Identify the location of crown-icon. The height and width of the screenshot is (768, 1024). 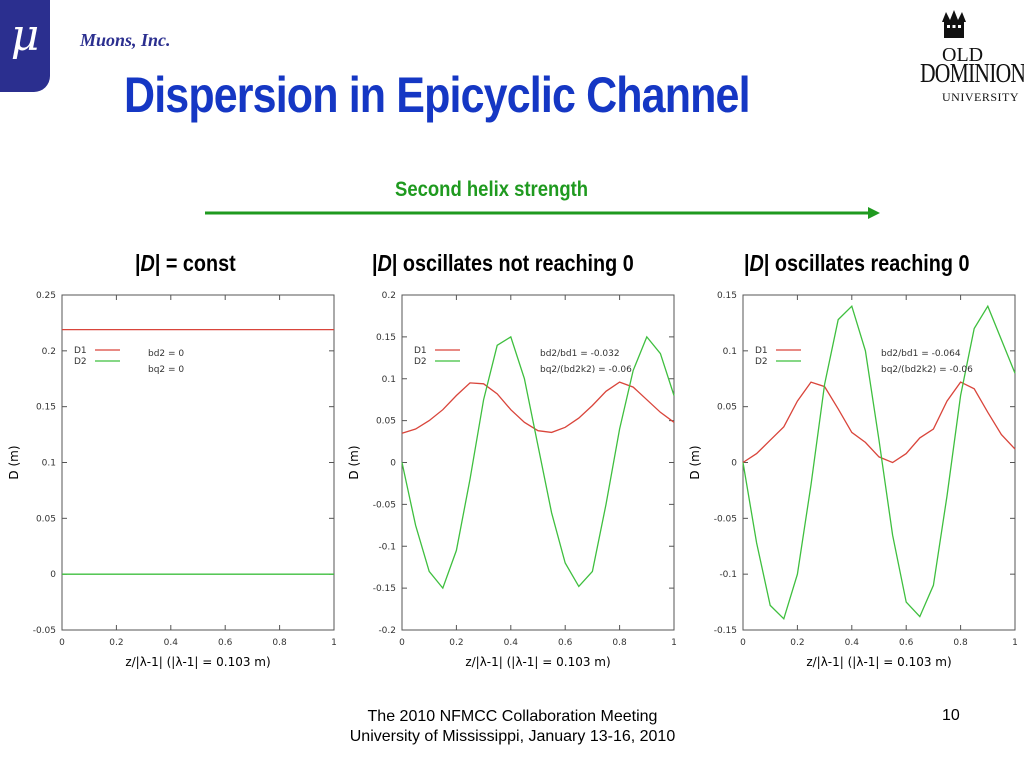
(954, 24).